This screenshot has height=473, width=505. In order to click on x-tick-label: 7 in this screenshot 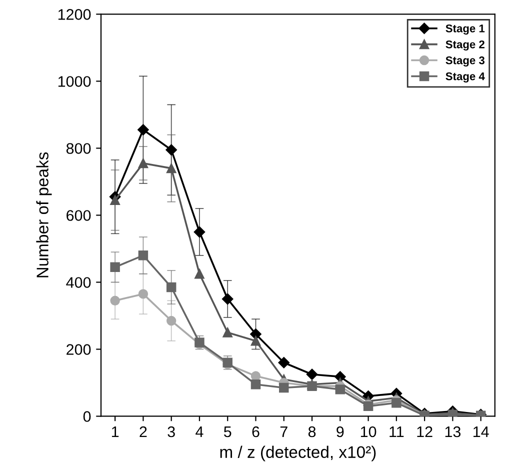, I will do `click(284, 432)`.